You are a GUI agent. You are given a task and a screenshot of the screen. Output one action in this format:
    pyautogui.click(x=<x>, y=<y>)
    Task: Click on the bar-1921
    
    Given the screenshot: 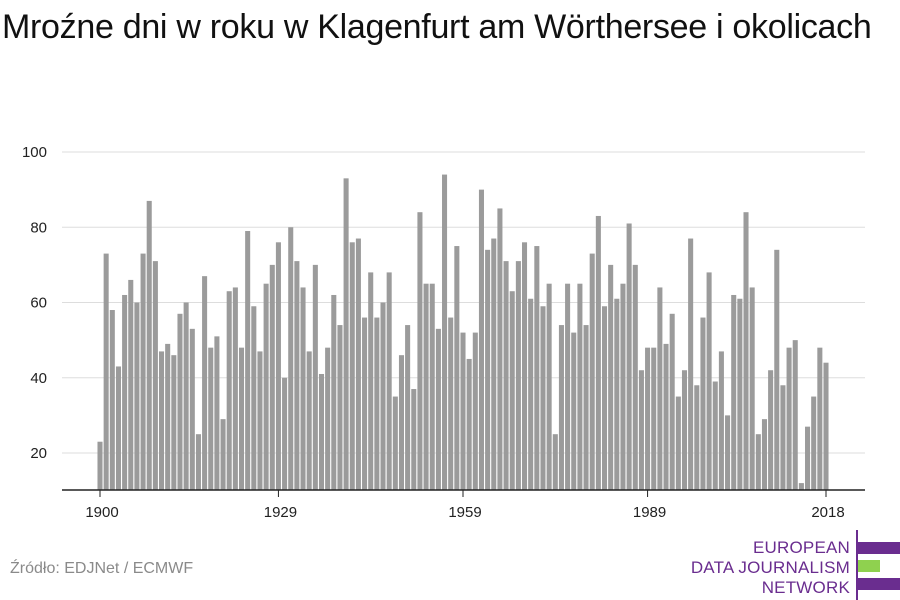 What is the action you would take?
    pyautogui.click(x=229, y=390)
    